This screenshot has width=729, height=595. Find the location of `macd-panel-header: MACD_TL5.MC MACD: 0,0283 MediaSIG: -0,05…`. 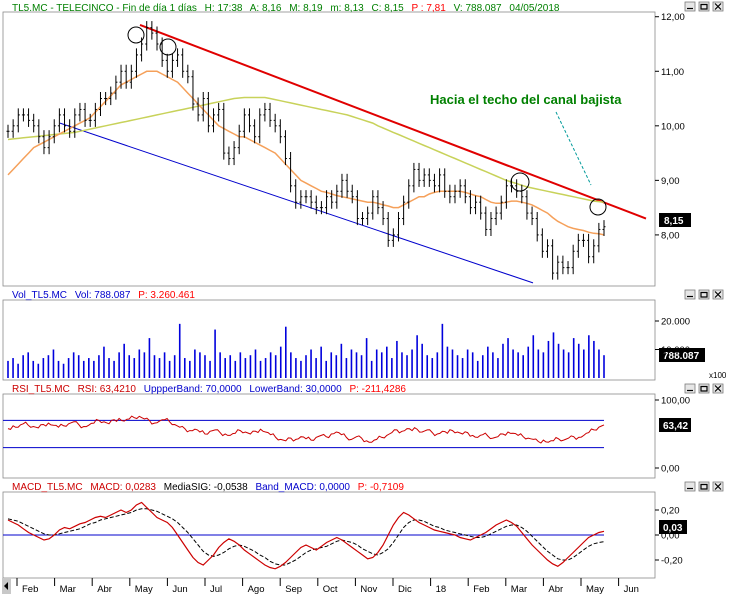

macd-panel-header: MACD_TL5.MC MACD: 0,0283 MediaSIG: -0,05… is located at coordinates (208, 487).